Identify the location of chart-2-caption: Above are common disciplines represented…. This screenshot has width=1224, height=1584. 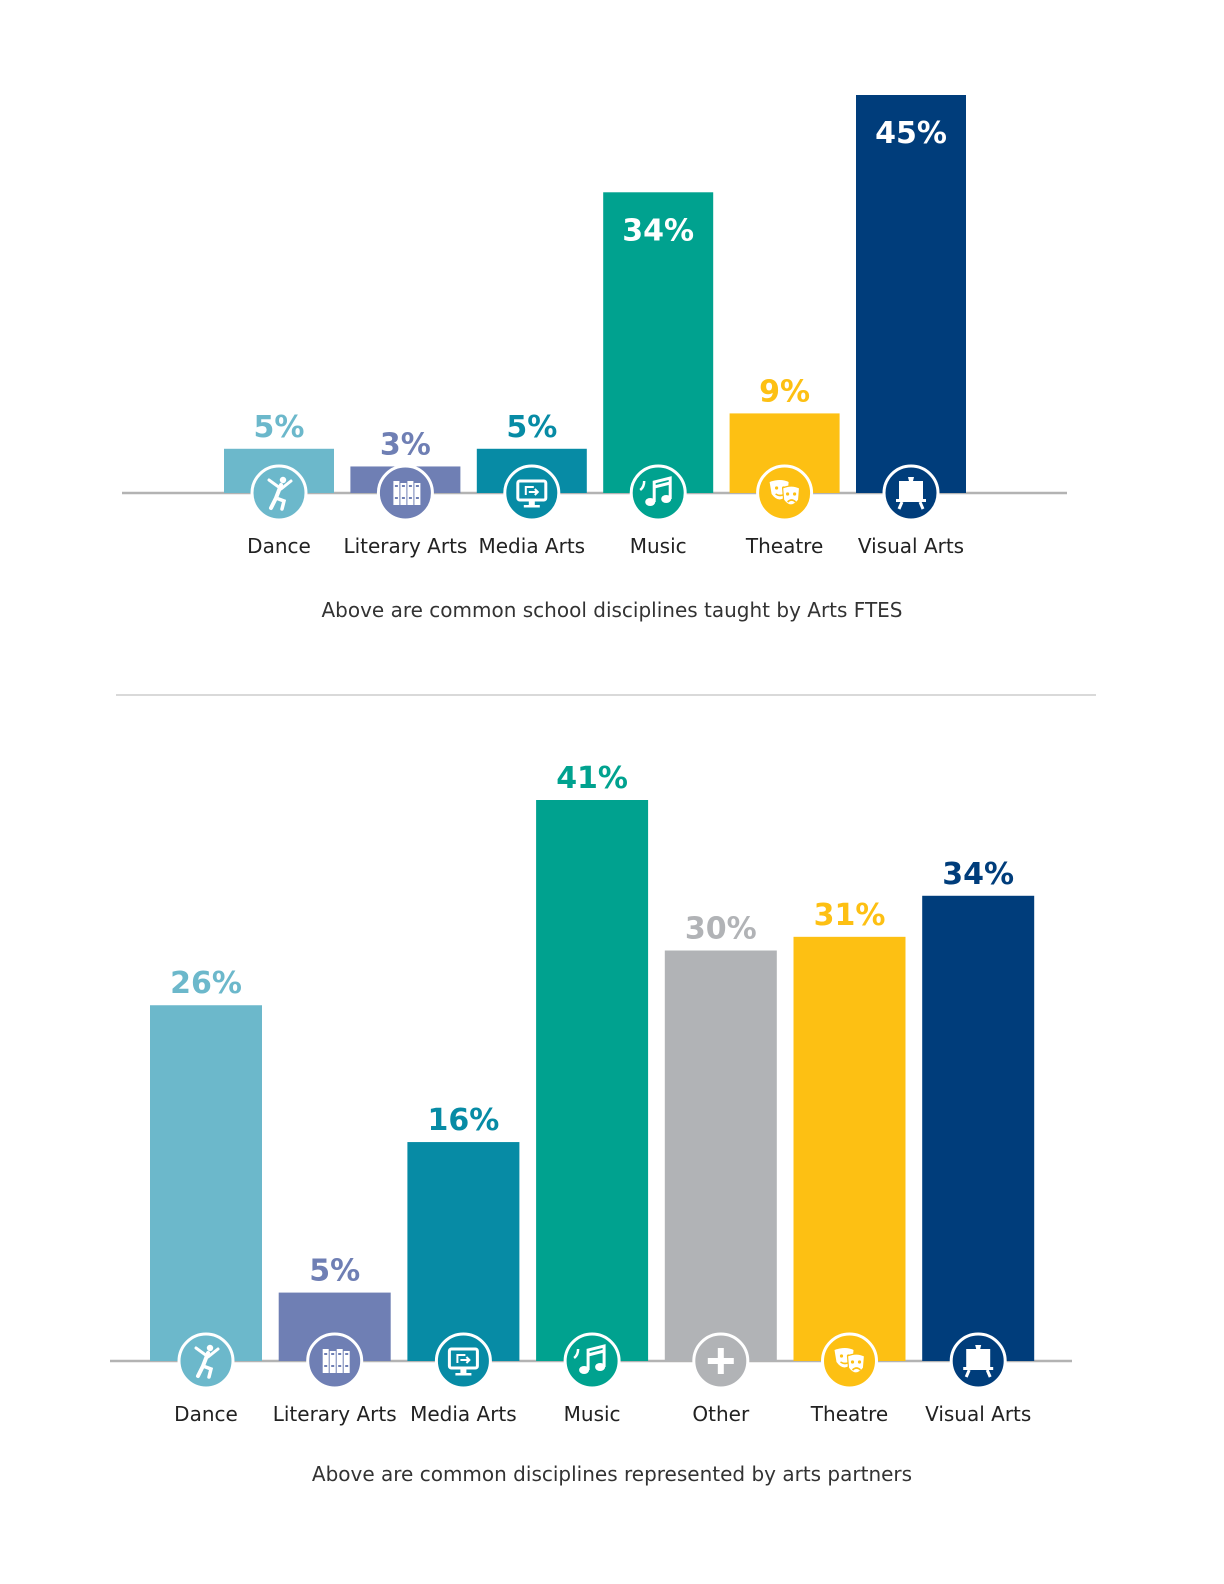
(612, 1474).